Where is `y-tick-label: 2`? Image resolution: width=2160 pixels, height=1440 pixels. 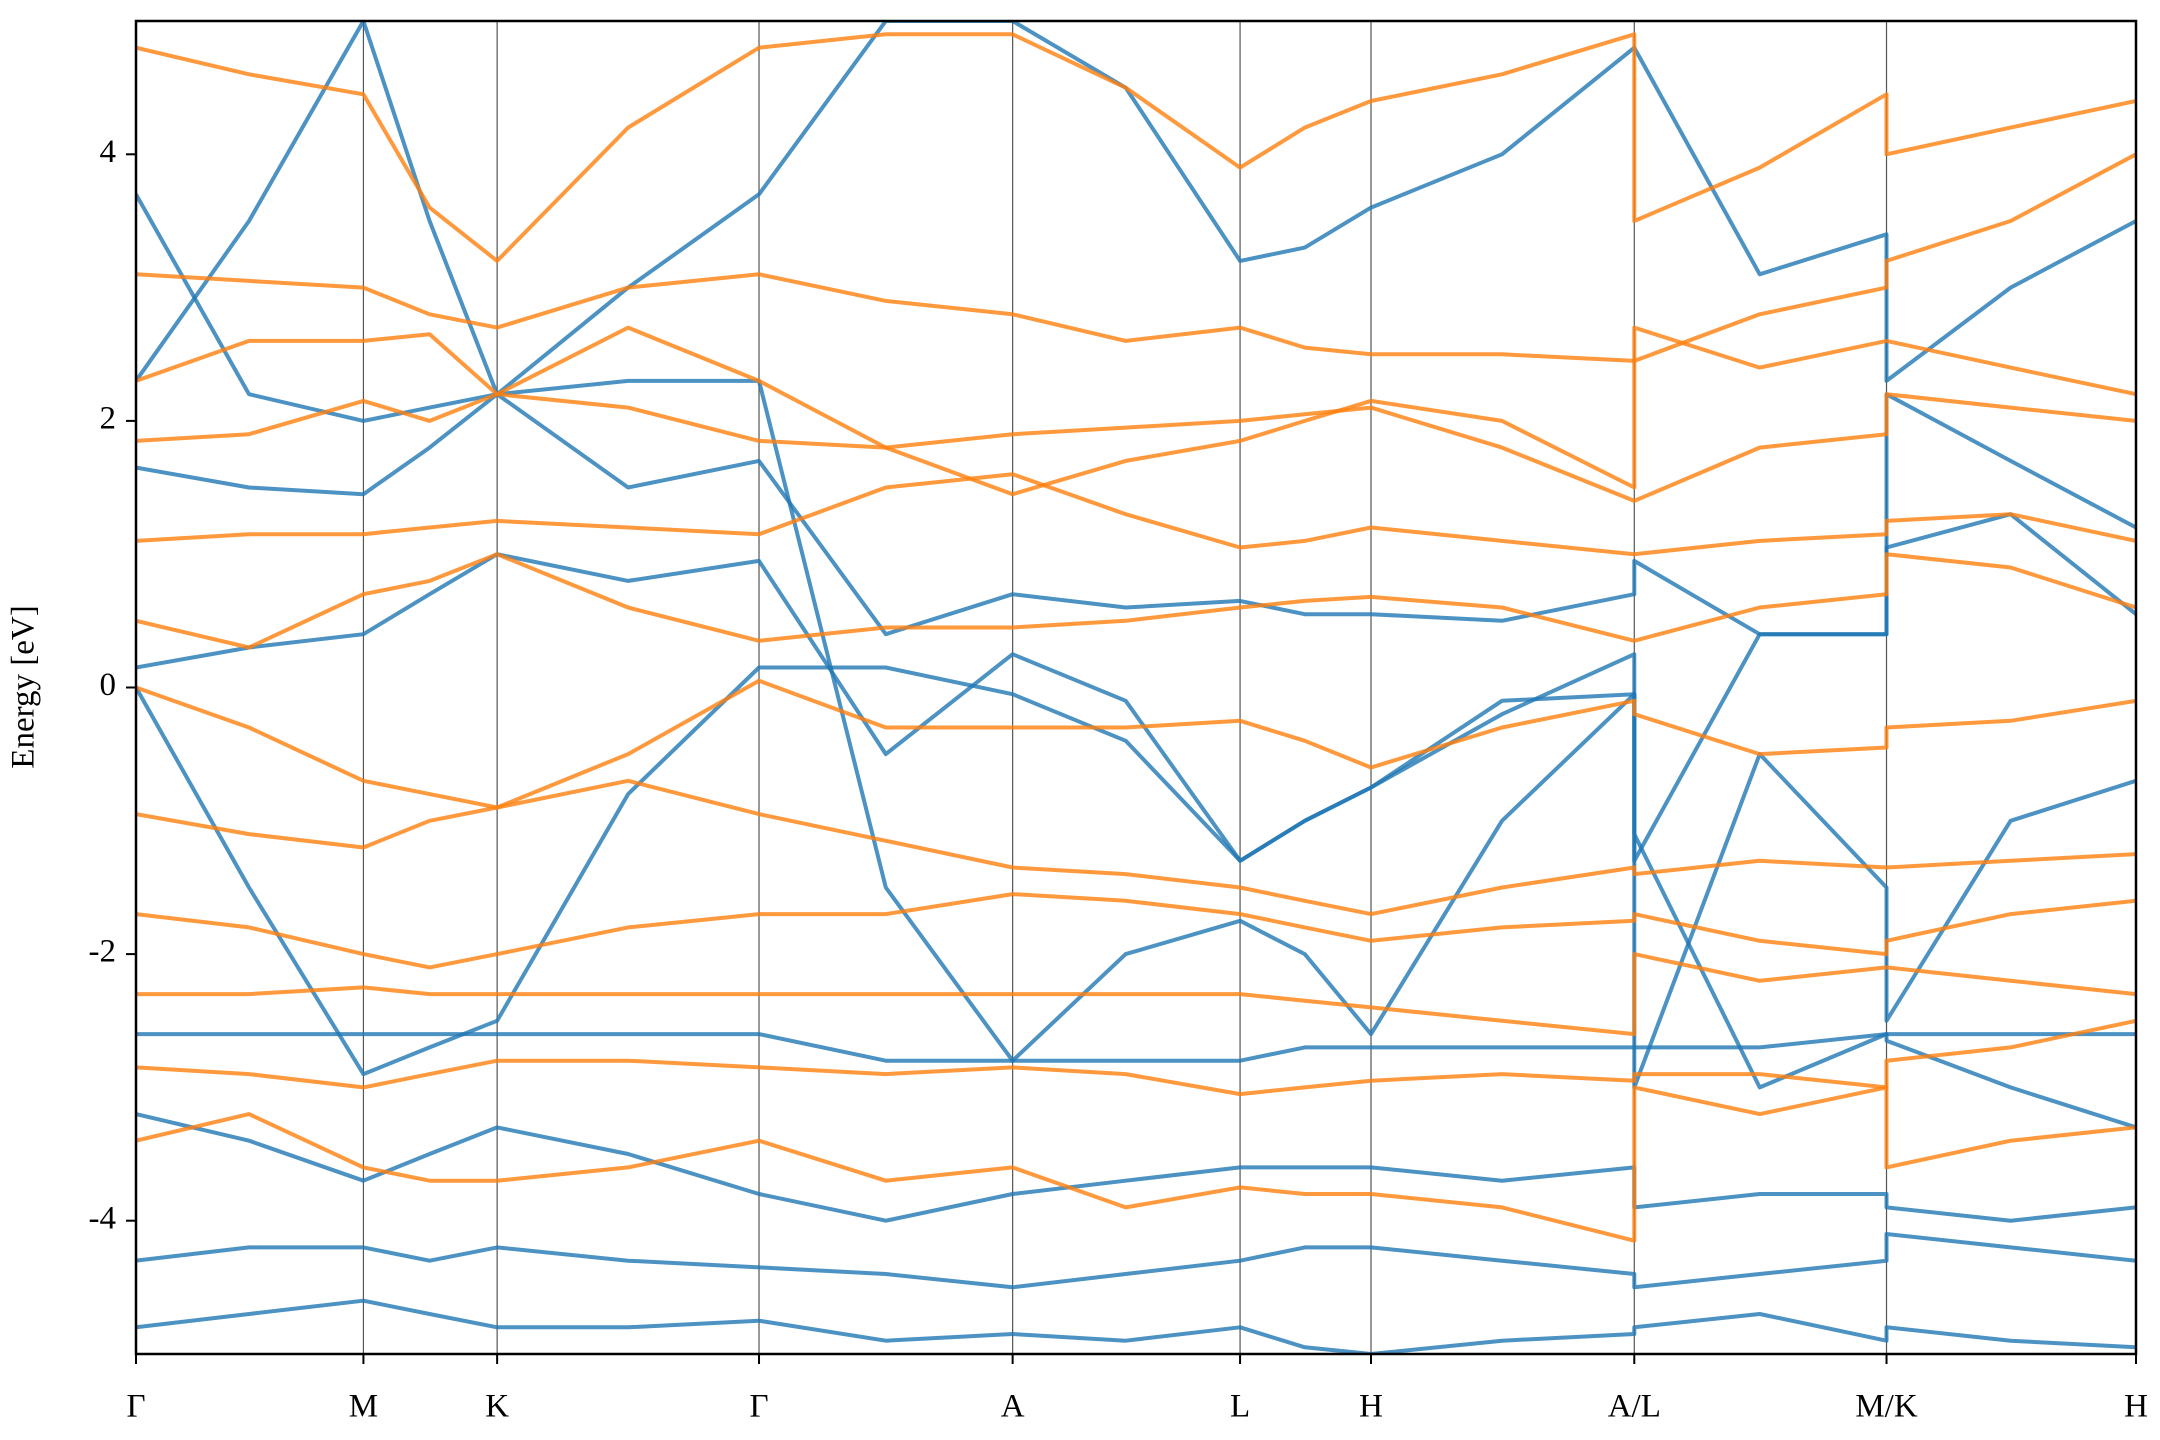 y-tick-label: 2 is located at coordinates (108, 418).